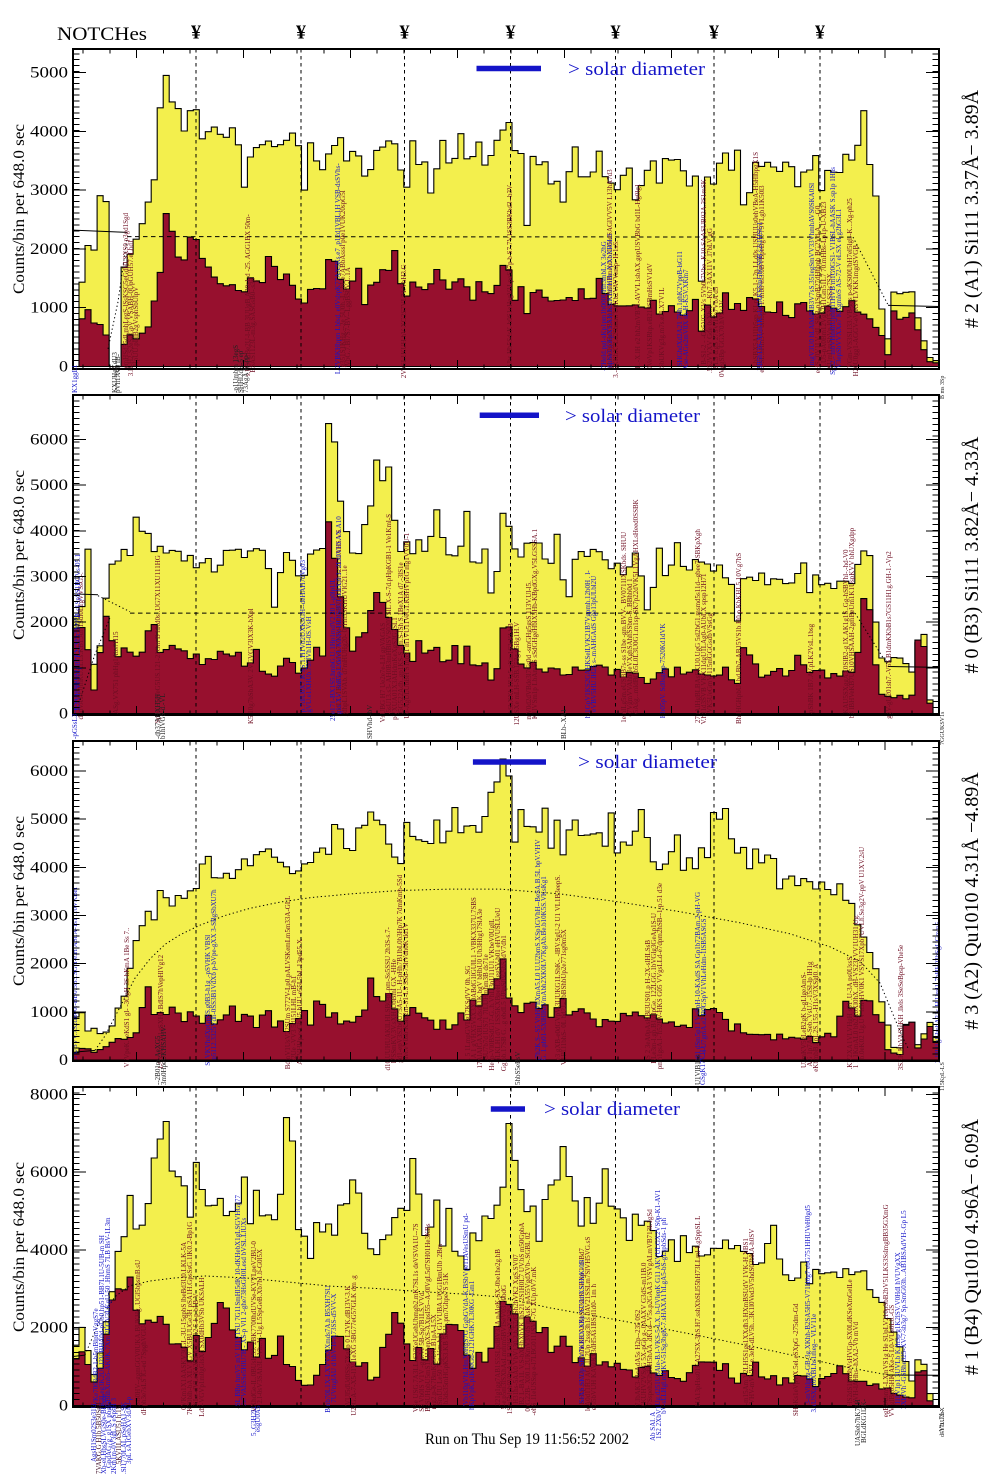 Image resolution: width=1004 pixels, height=1476 pixels. I want to click on svg-text: 7VAKG.G H1b 5B50Sml, so click(99, 1438).